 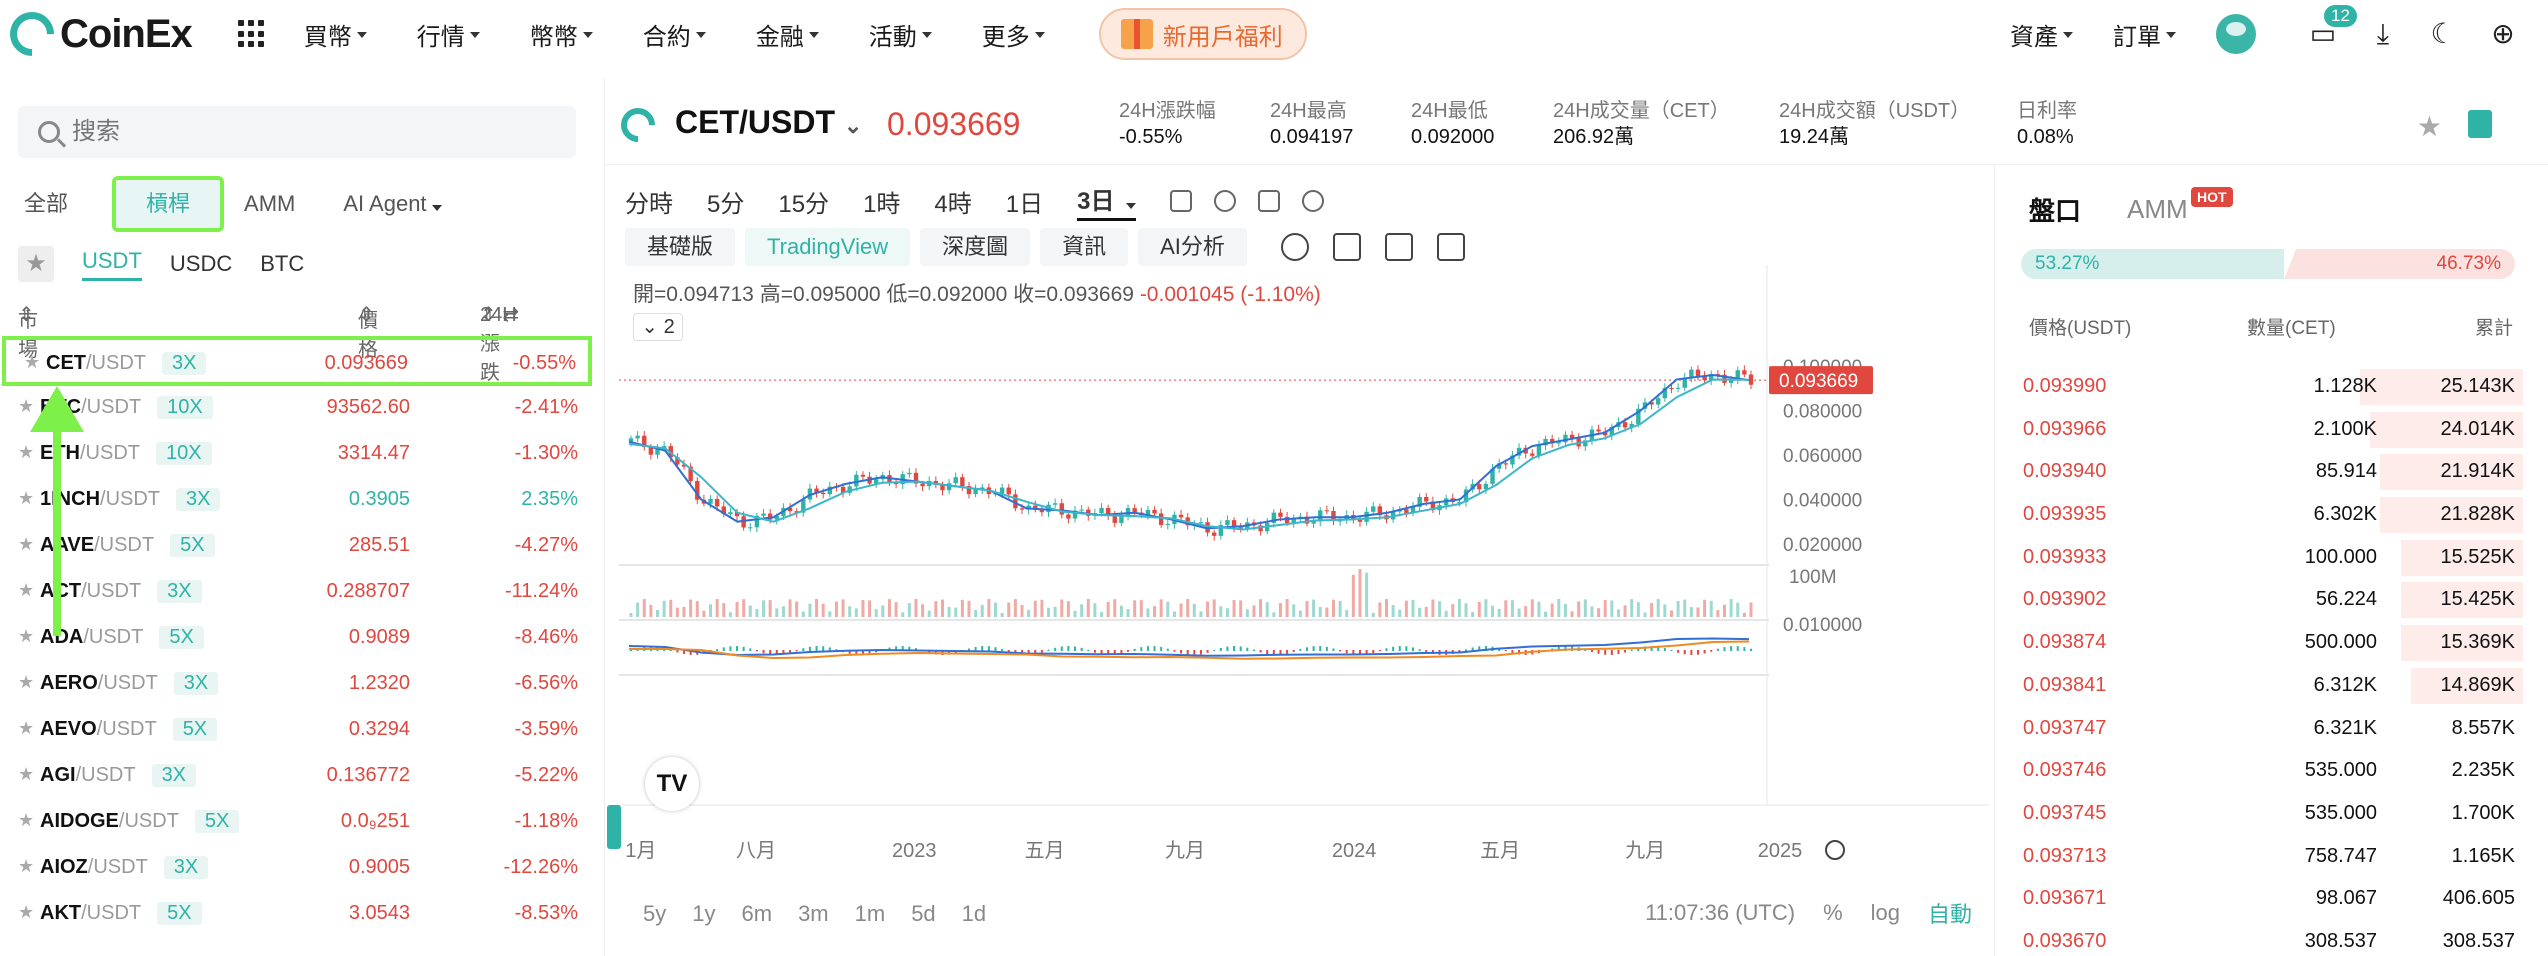 What do you see at coordinates (680, 247) in the screenshot?
I see `view-basic: 基礎版` at bounding box center [680, 247].